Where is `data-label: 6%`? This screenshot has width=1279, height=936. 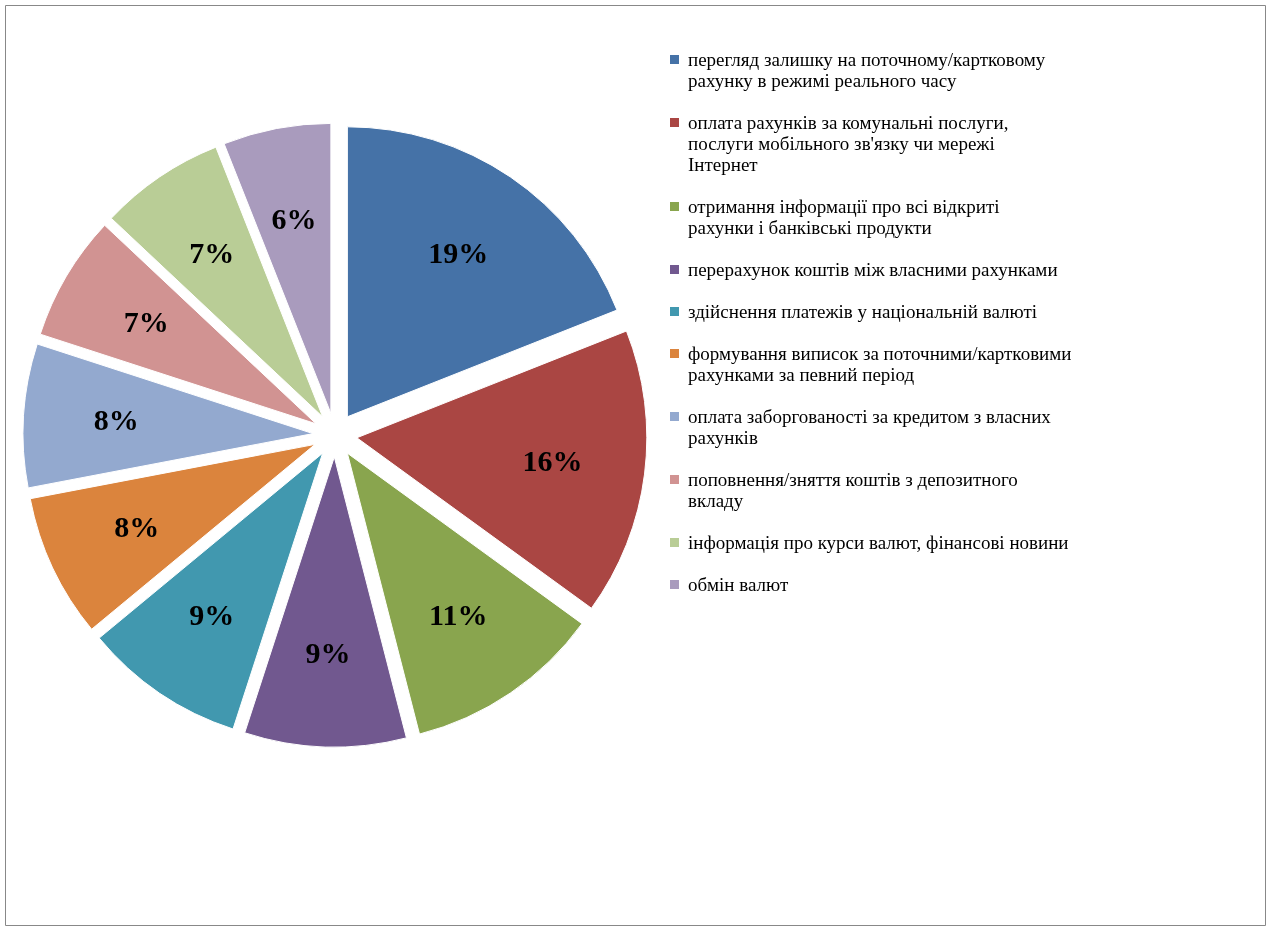 data-label: 6% is located at coordinates (294, 218).